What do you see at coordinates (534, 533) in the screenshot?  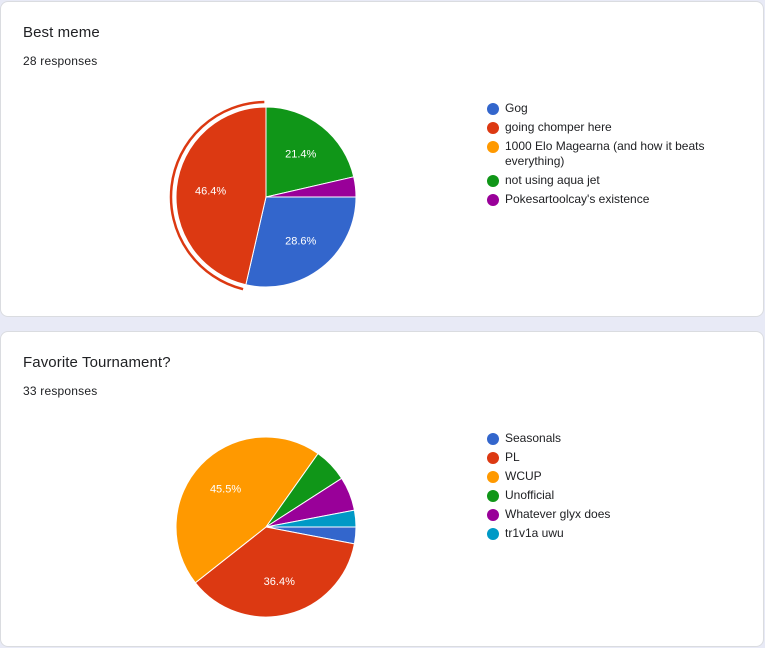 I see `legend-label: tr1v1a uwu` at bounding box center [534, 533].